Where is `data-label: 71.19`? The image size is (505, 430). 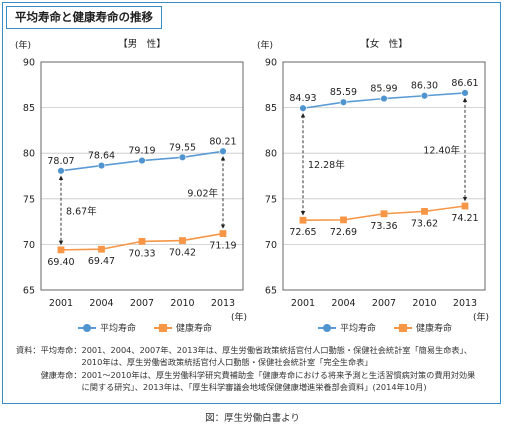 data-label: 71.19 is located at coordinates (222, 246).